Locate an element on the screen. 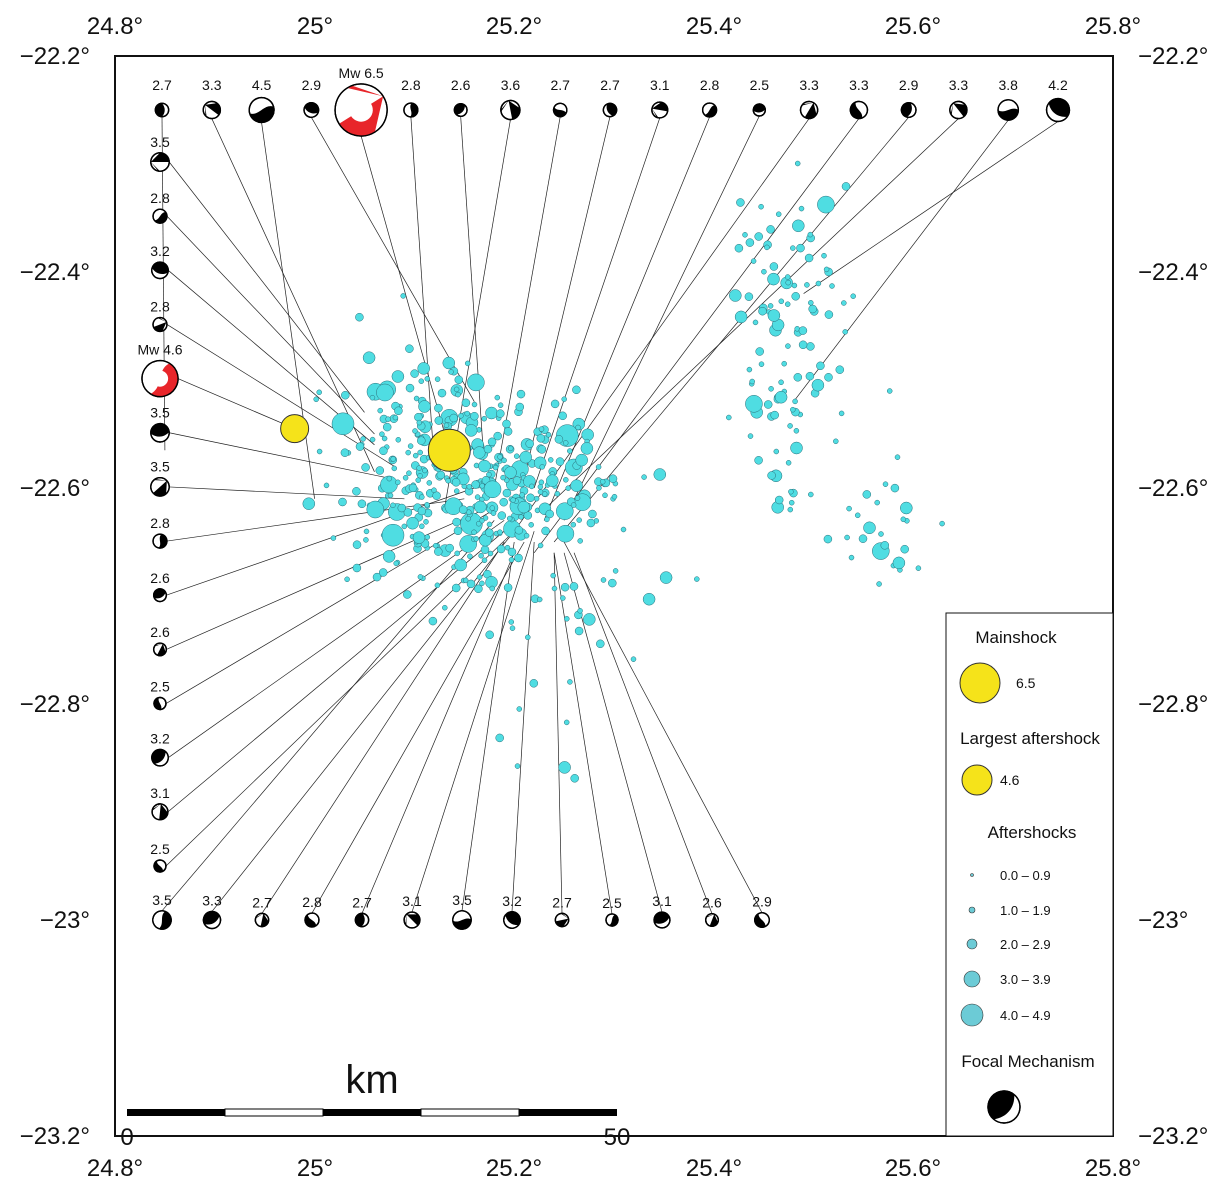 The width and height of the screenshot is (1222, 1186). scale-end-label: 50 is located at coordinates (617, 1137).